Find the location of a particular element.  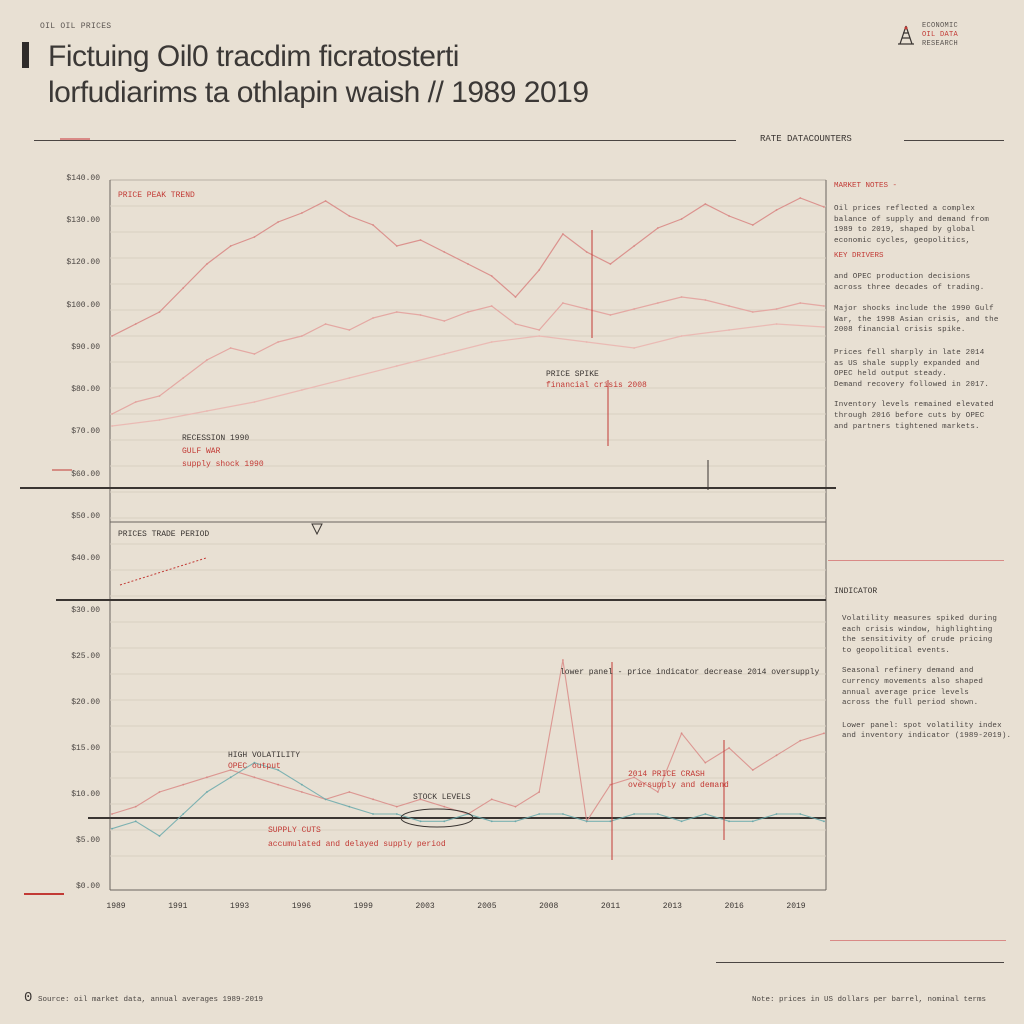

x-tick-label: 2016 is located at coordinates (734, 906).